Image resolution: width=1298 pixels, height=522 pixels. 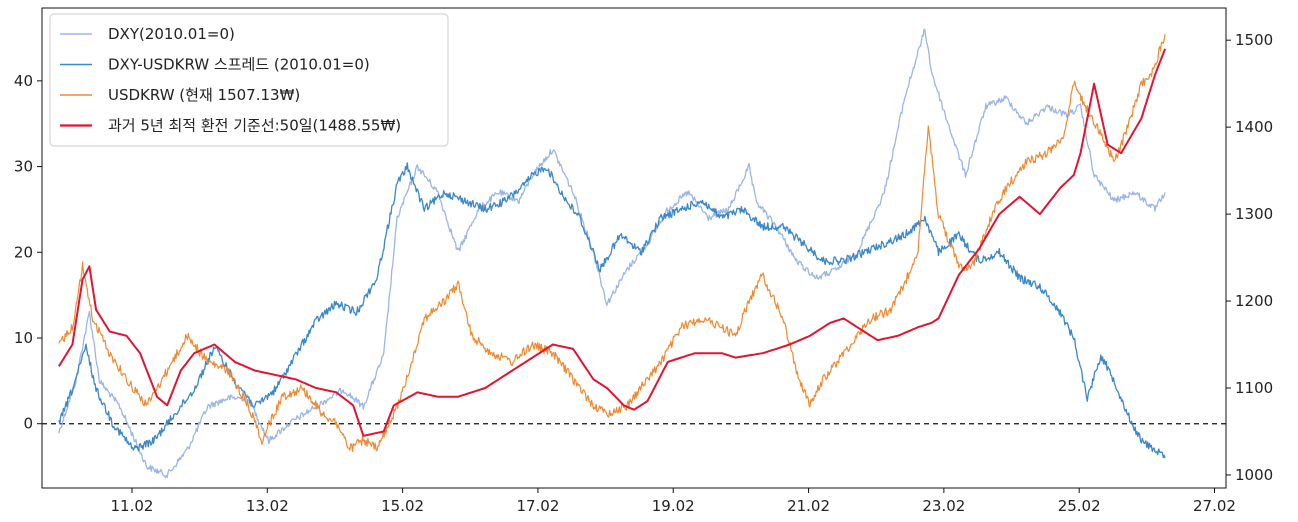 I want to click on x-tick-label: 13.02, so click(x=267, y=506).